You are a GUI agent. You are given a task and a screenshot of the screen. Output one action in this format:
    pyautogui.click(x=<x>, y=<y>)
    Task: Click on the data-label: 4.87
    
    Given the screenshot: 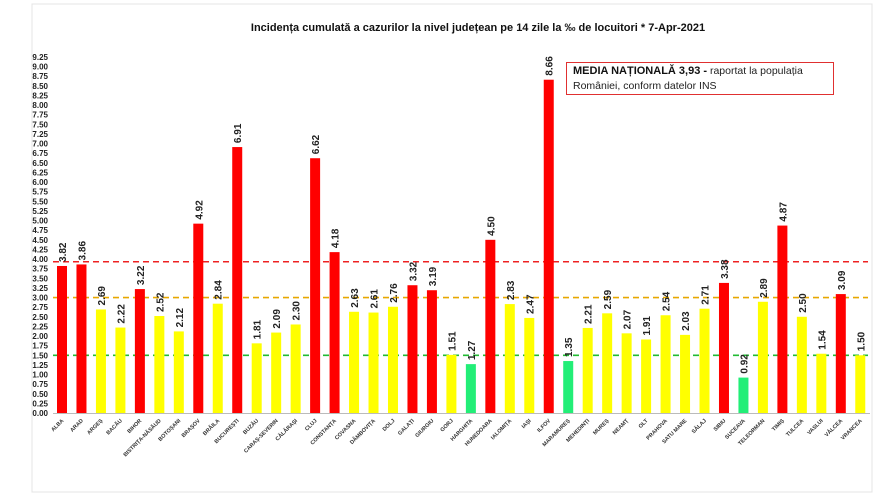 What is the action you would take?
    pyautogui.click(x=783, y=212)
    